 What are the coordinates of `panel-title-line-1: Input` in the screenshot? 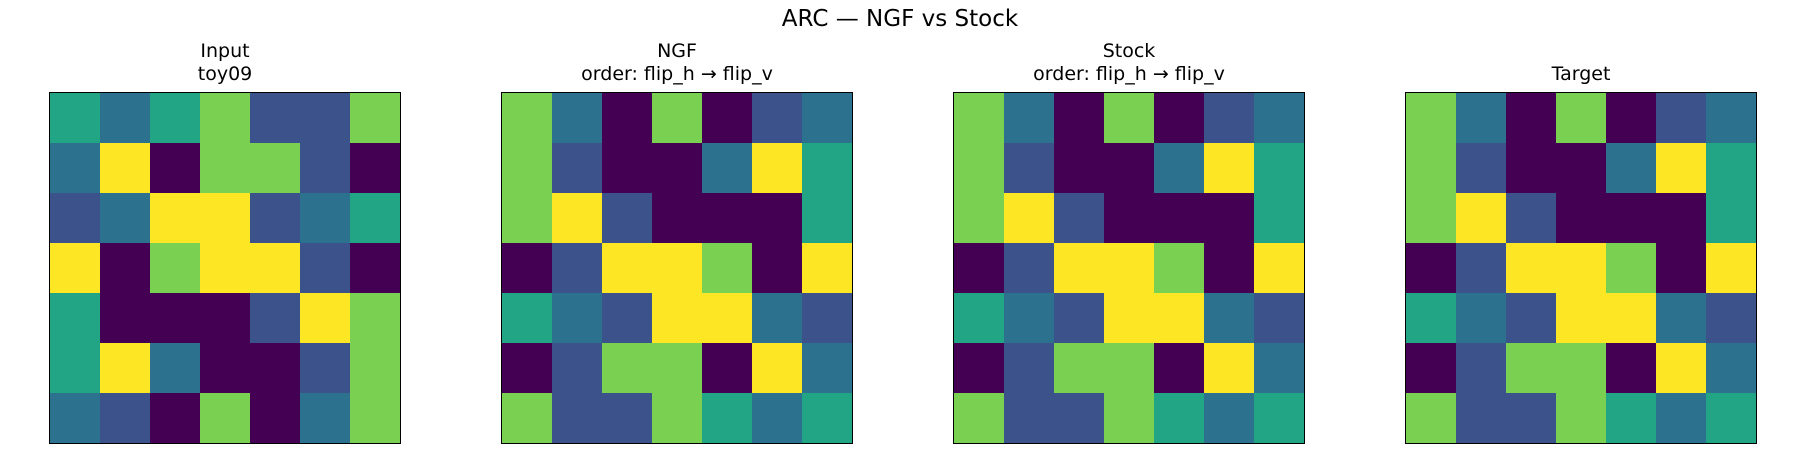 It's located at (225, 51).